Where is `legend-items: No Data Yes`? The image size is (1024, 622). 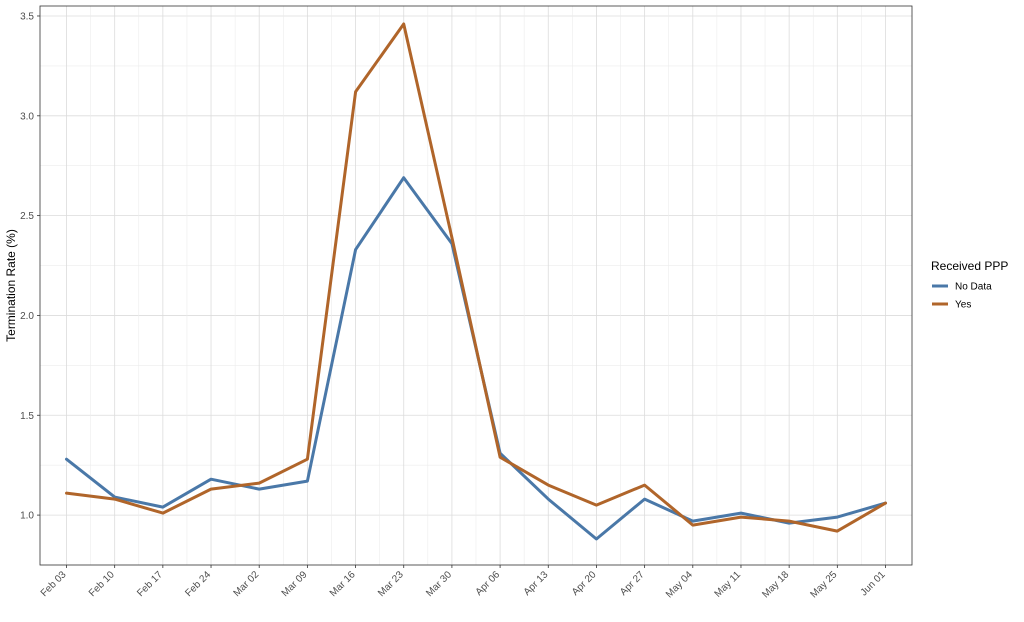 legend-items: No Data Yes is located at coordinates (962, 296).